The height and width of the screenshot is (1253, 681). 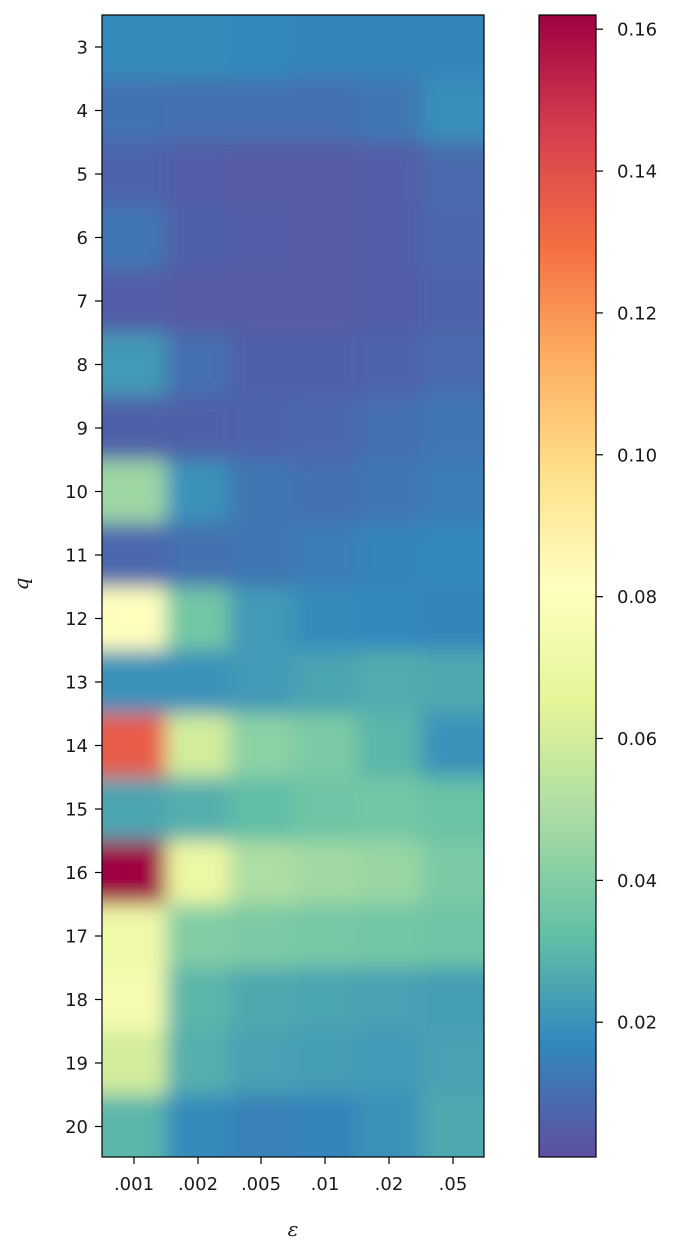 I want to click on y-tick-label: 7, so click(x=82, y=302).